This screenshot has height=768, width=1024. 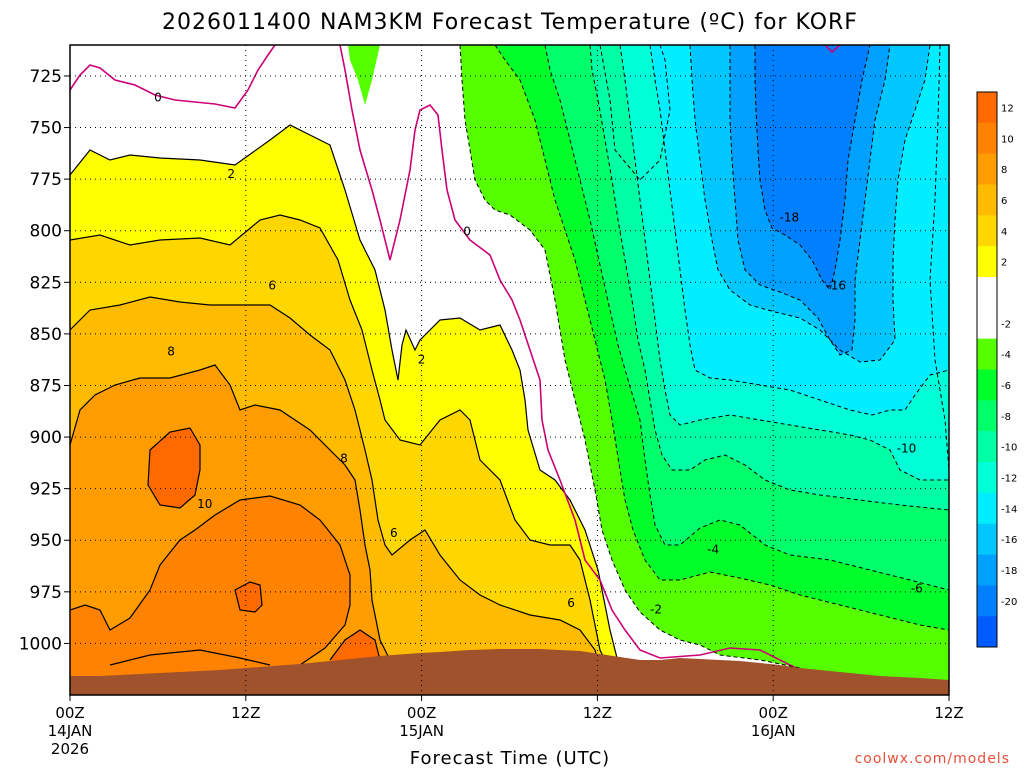 I want to click on contour-label: -6, so click(x=917, y=589).